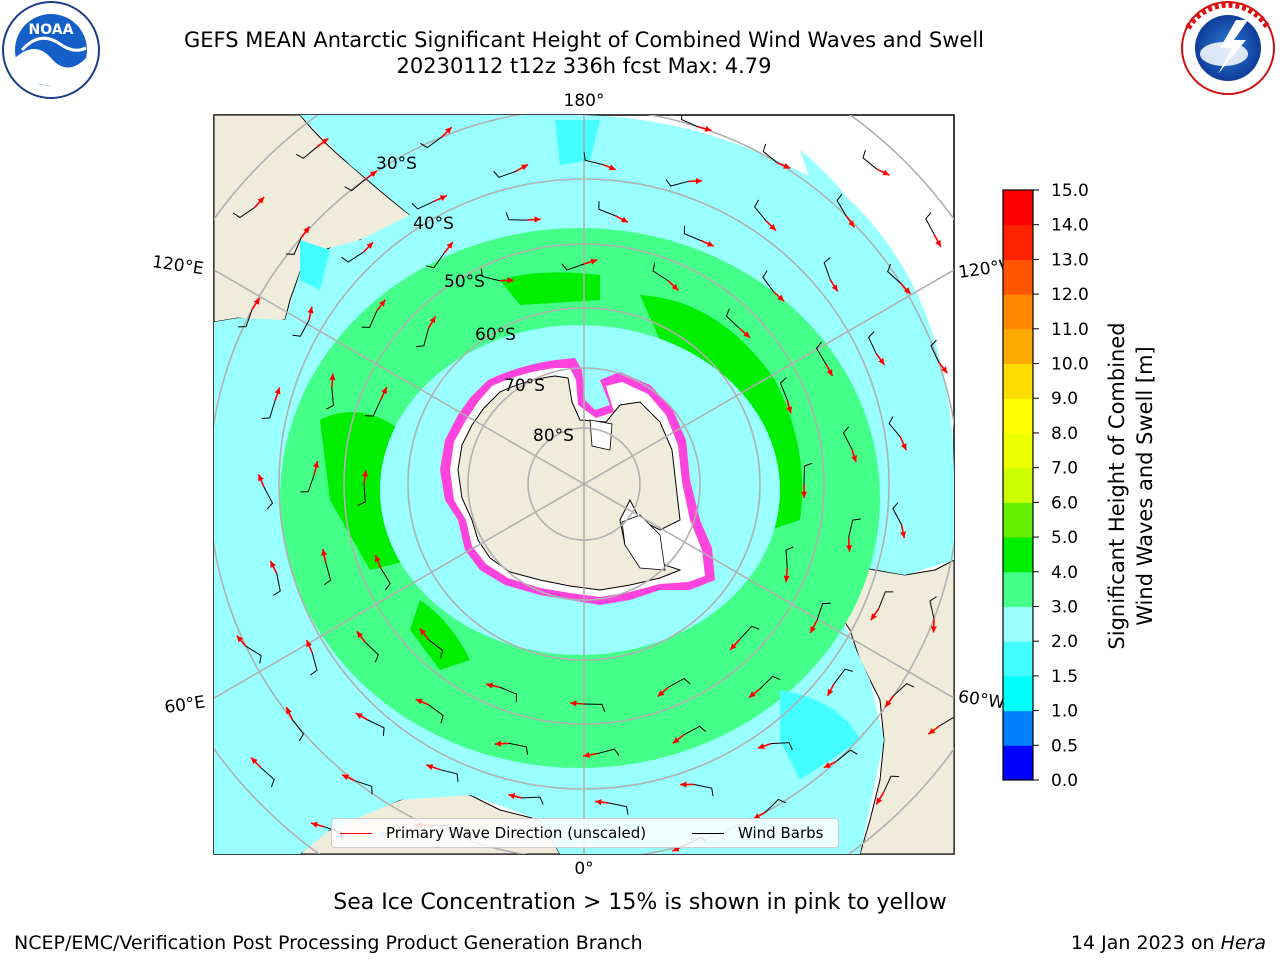 This screenshot has width=1280, height=960. Describe the element at coordinates (583, 869) in the screenshot. I see `lon-label-0: 0°` at that location.